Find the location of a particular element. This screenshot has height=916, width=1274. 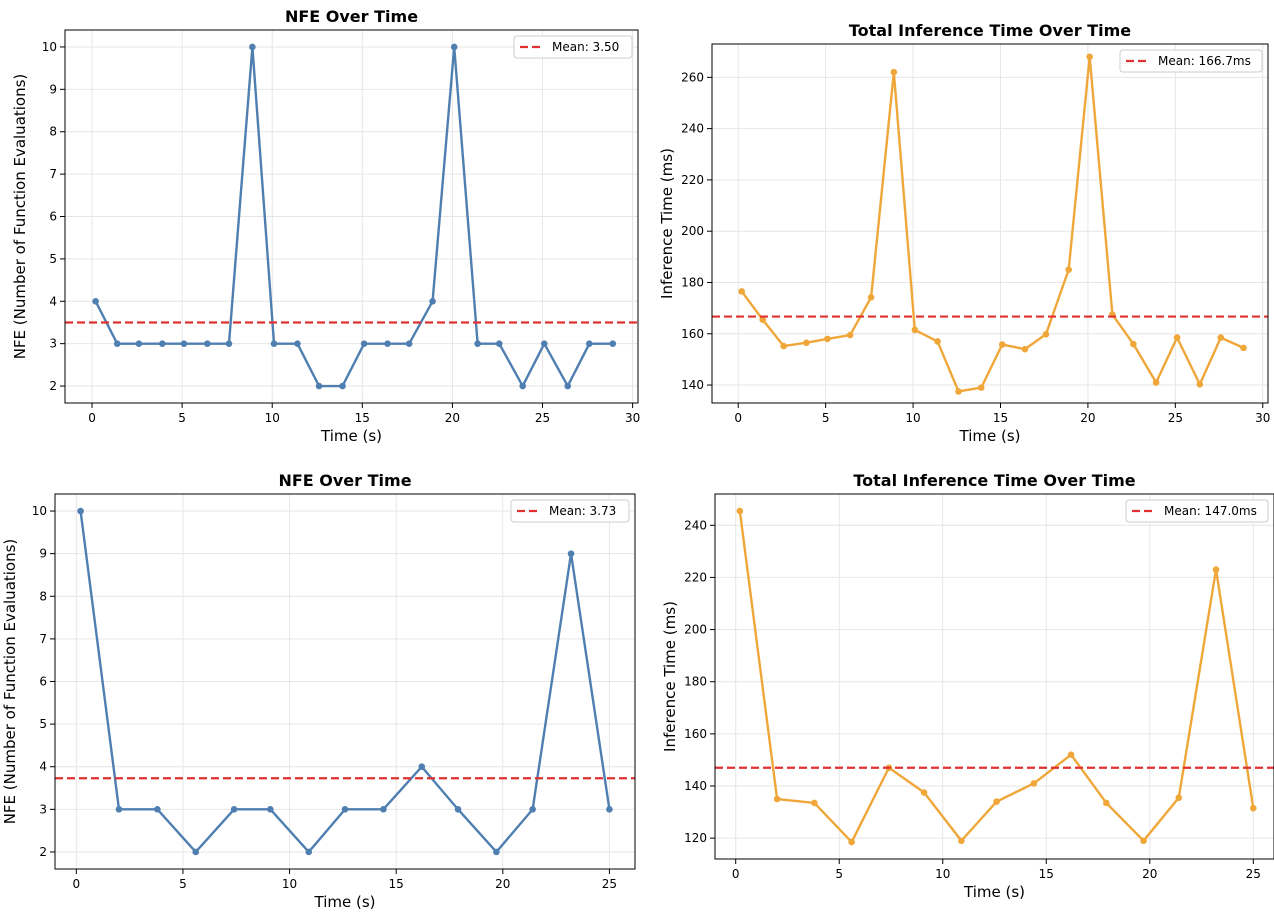

legend: Mean: 3.50 is located at coordinates (573, 47).